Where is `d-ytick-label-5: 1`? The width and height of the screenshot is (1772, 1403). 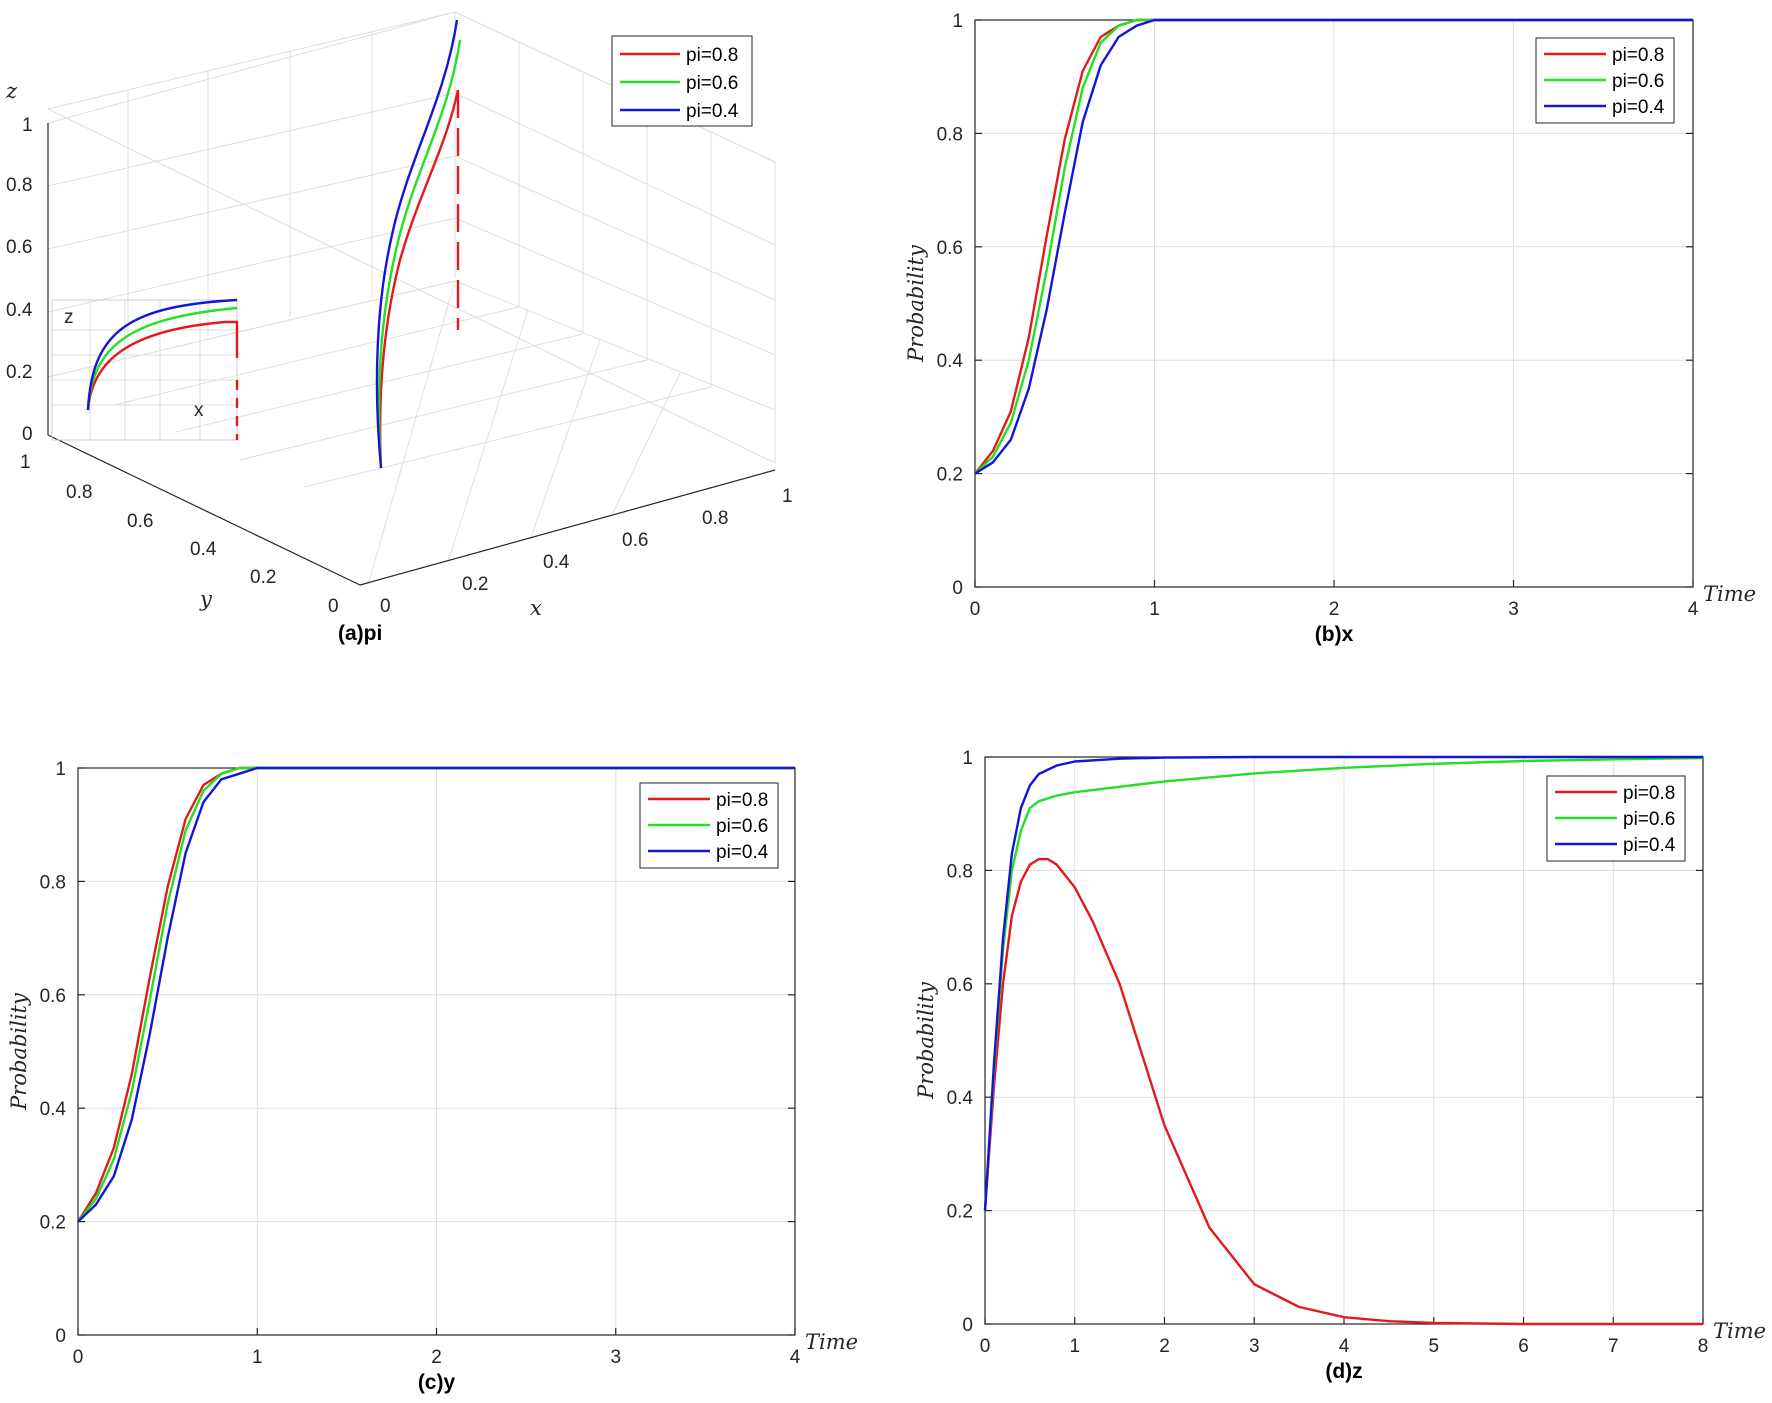 d-ytick-label-5: 1 is located at coordinates (967, 758).